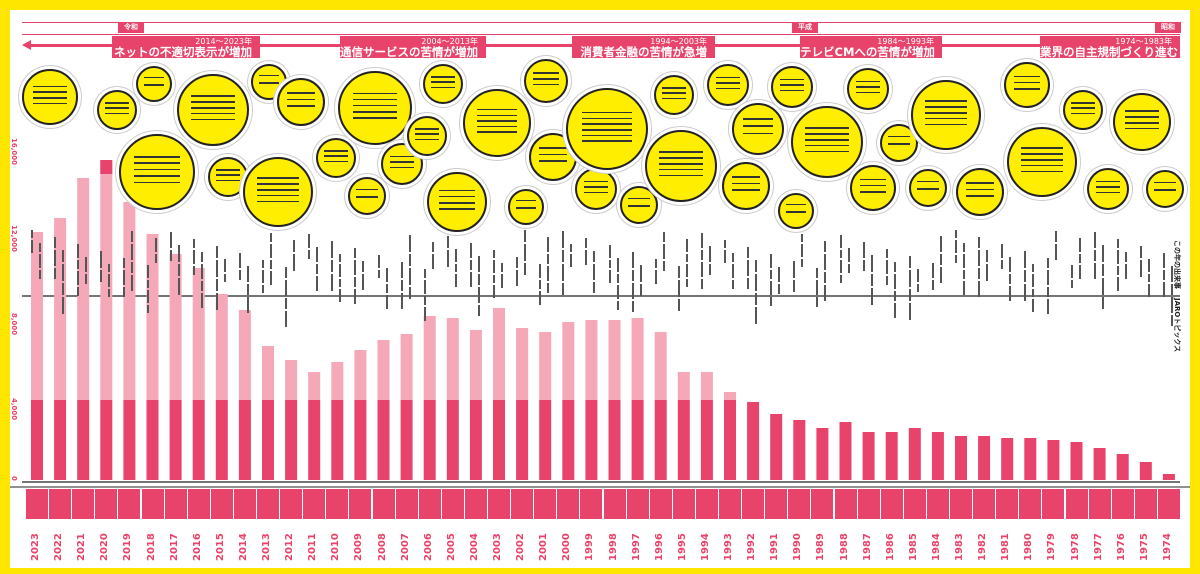 The height and width of the screenshot is (574, 1200). I want to click on period-arrow-head, so click(710, 45).